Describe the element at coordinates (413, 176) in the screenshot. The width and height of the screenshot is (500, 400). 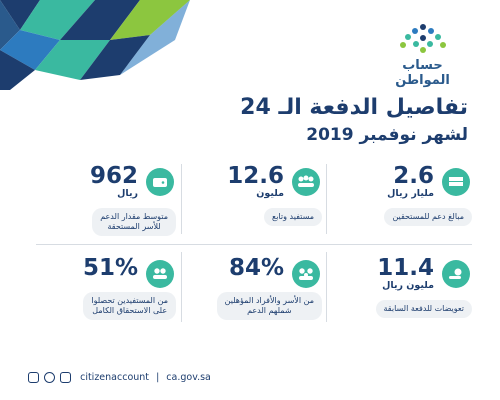
I see `stat-value: 2.6` at that location.